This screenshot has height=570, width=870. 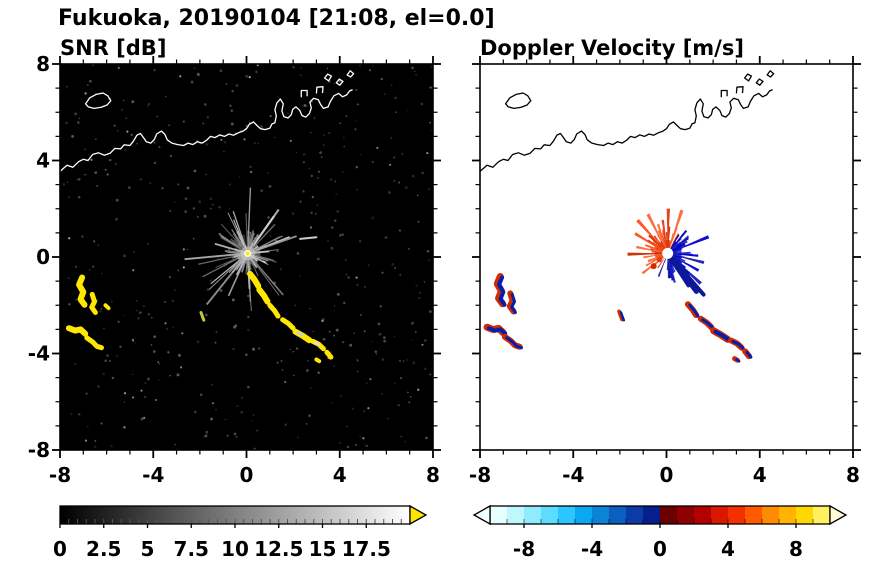 What do you see at coordinates (418, 515) in the screenshot?
I see `snr-colorbar-over-arrow` at bounding box center [418, 515].